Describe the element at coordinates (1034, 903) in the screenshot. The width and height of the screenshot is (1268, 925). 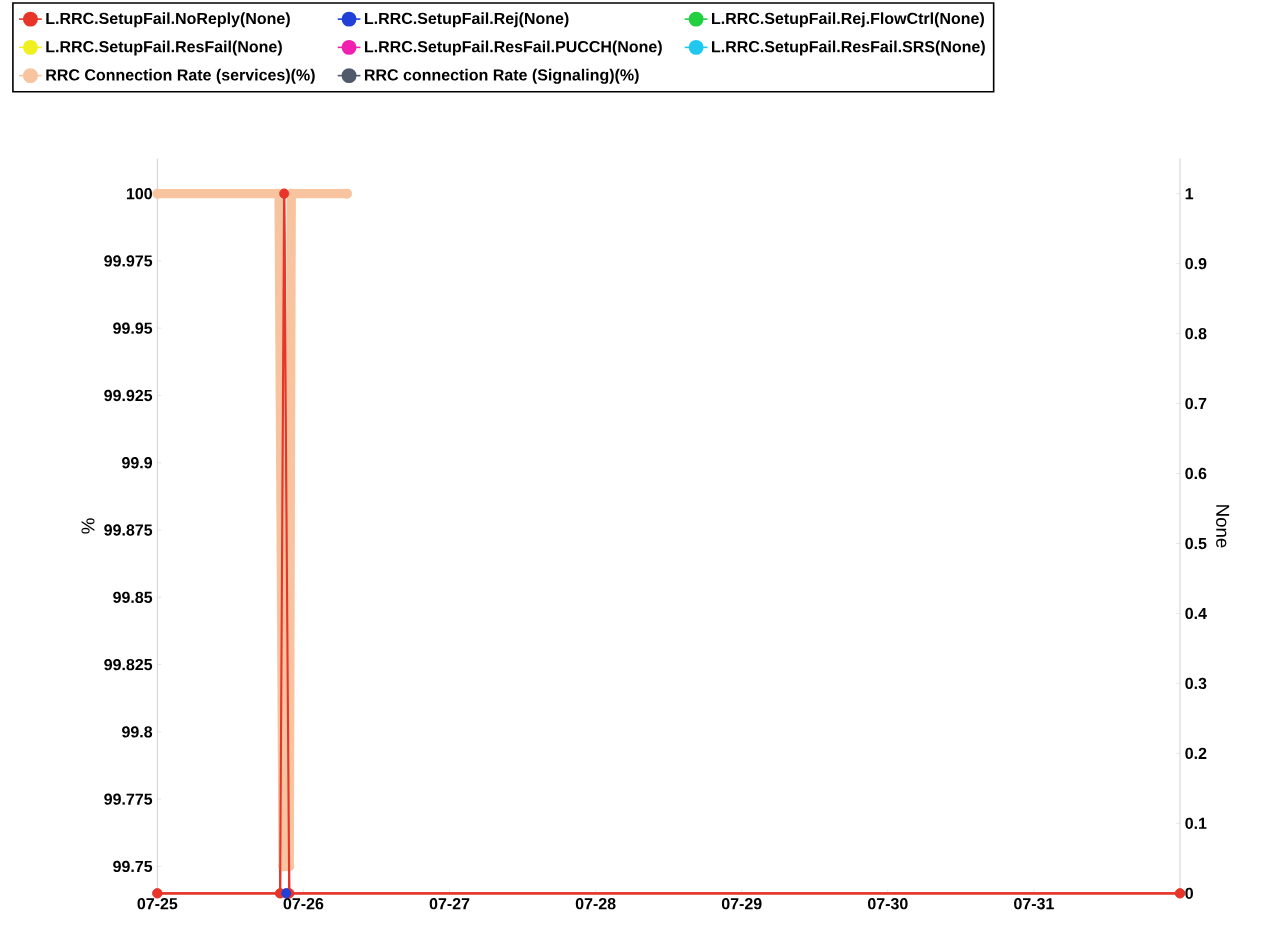
I see `x-tick-label: 07-31` at that location.